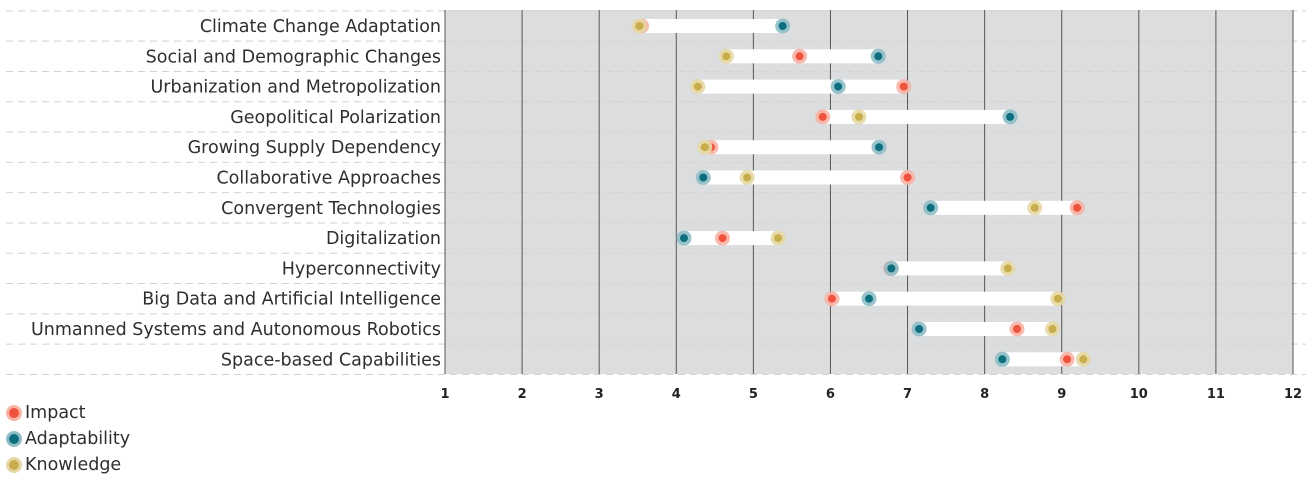 This screenshot has width=1310, height=478. I want to click on category-label: Growing Supply Dependency, so click(314, 148).